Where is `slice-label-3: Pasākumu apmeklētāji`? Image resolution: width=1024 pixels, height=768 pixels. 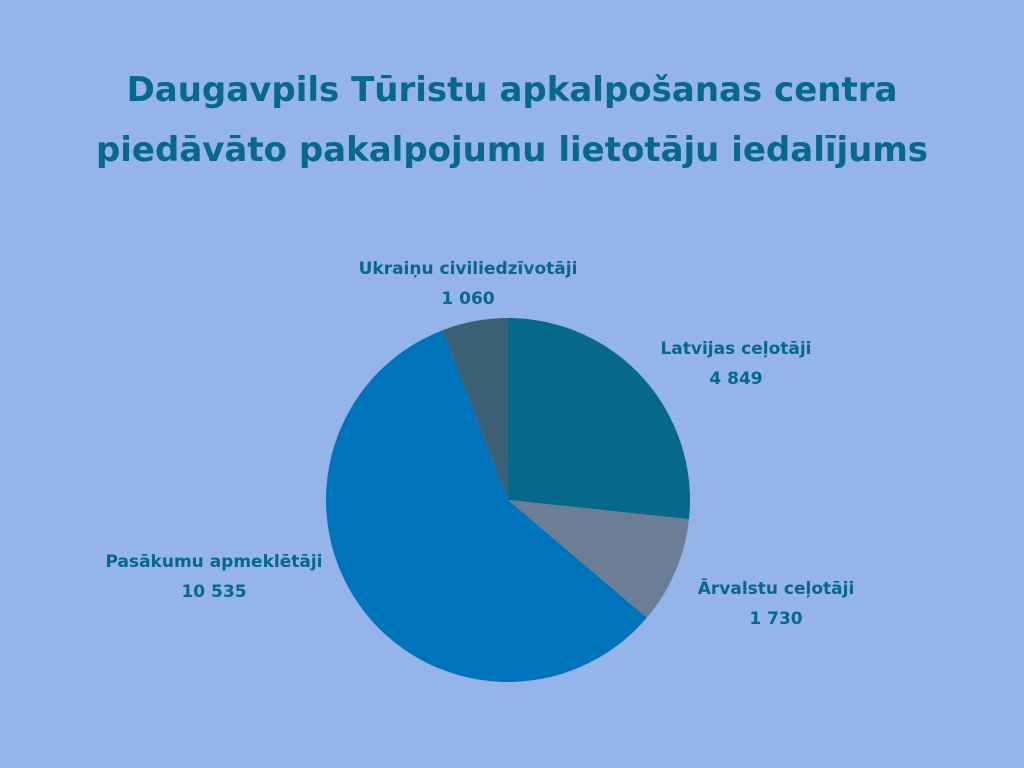 slice-label-3: Pasākumu apmeklētāji is located at coordinates (213, 562).